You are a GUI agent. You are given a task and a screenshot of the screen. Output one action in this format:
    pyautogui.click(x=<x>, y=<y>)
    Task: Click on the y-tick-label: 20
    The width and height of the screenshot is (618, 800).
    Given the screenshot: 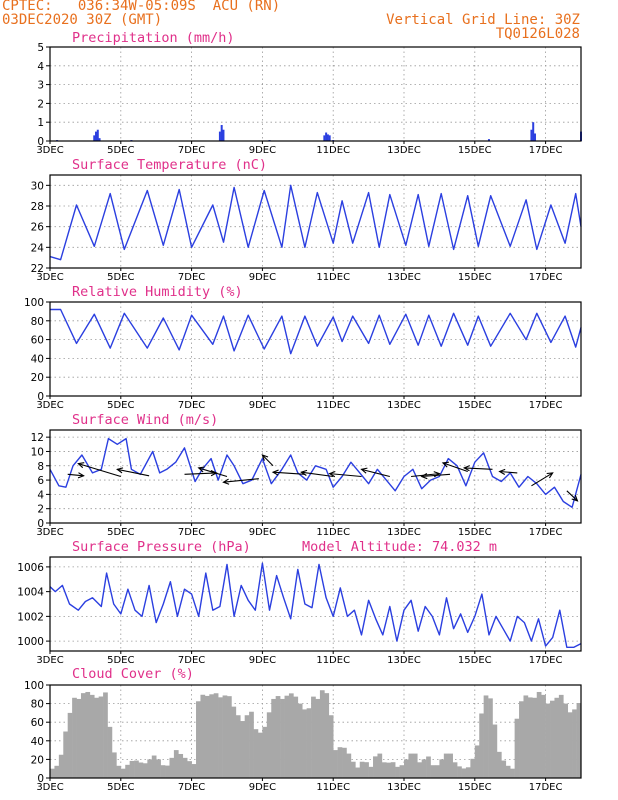 What is the action you would take?
    pyautogui.click(x=37, y=760)
    